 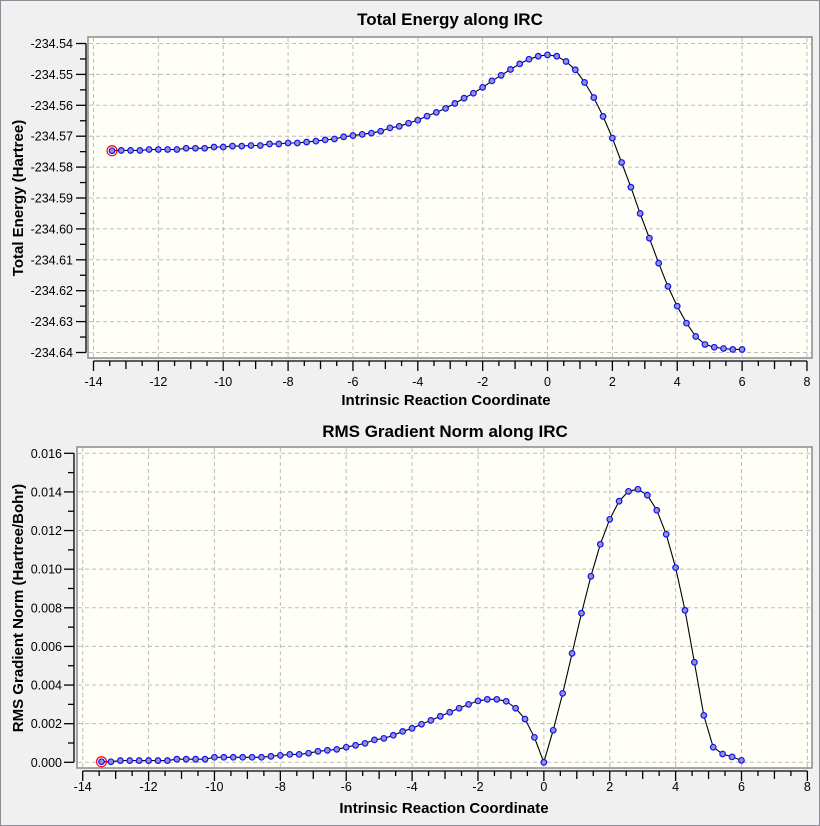 I want to click on energy-y-tick-label: -234.64, so click(x=52, y=353).